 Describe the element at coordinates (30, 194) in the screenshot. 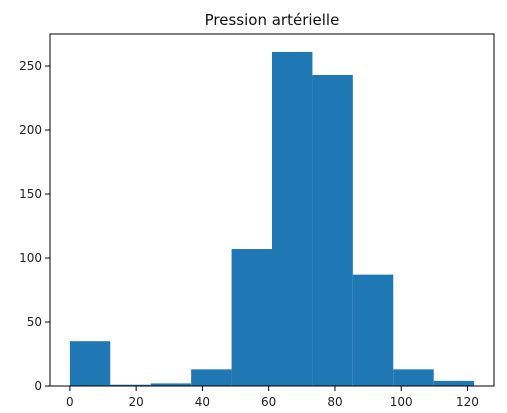

I see `y-tick-label-3: 150` at that location.